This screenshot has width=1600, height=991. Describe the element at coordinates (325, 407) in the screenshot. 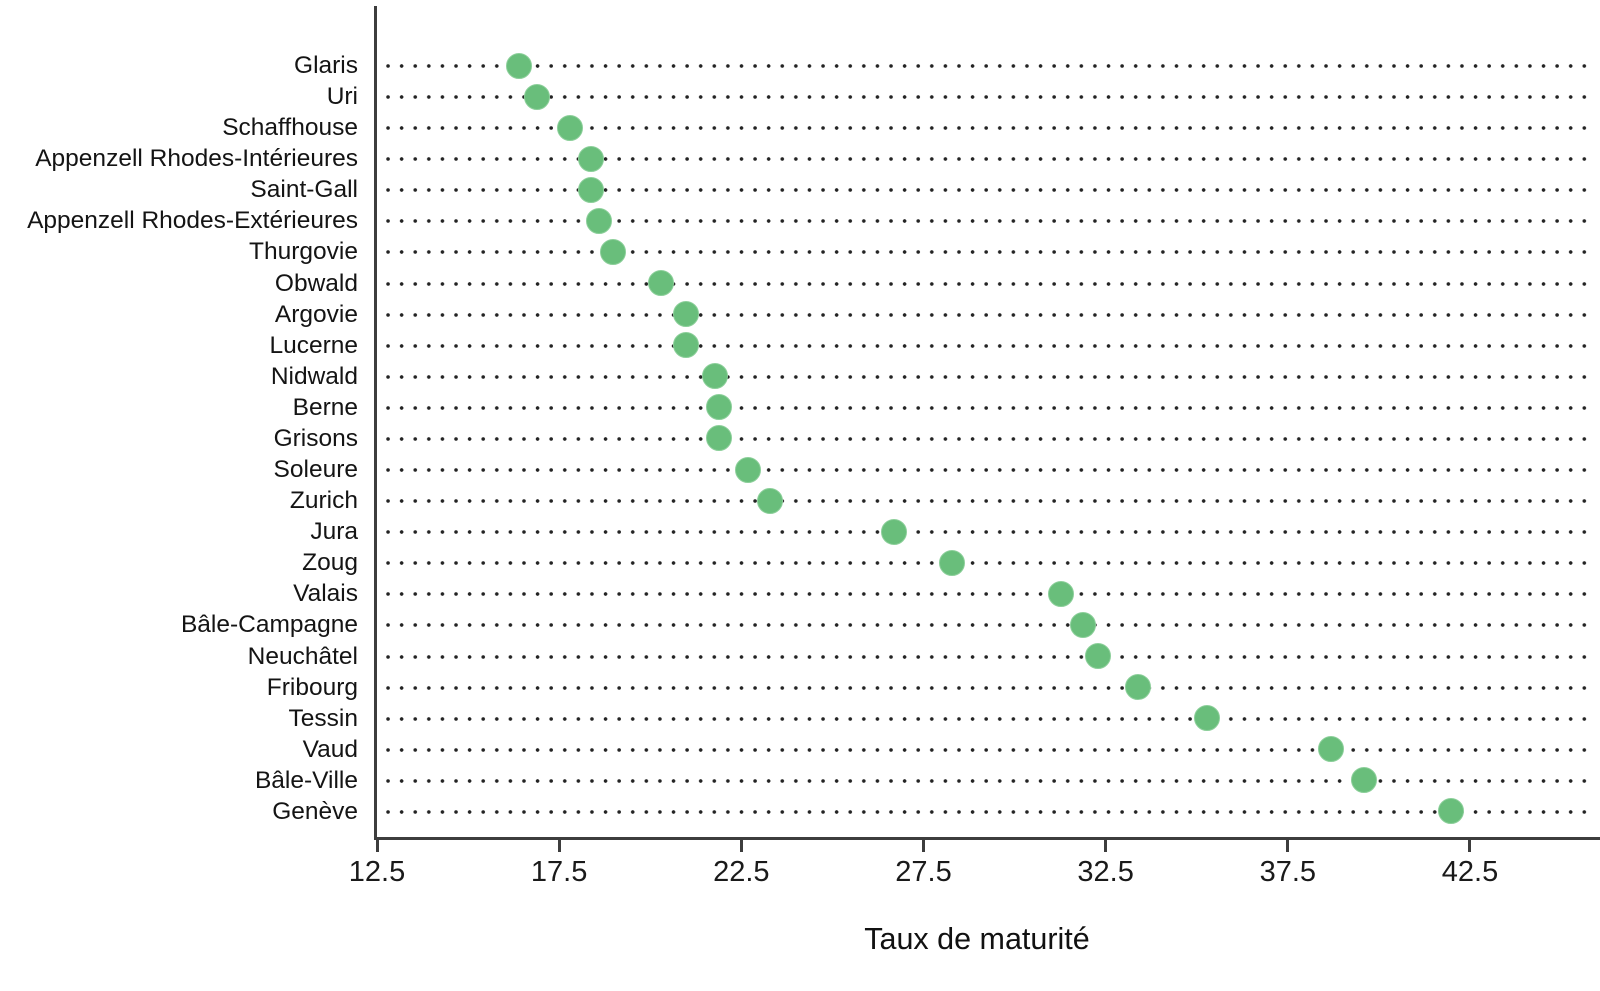

I see `category-label: Berne` at that location.